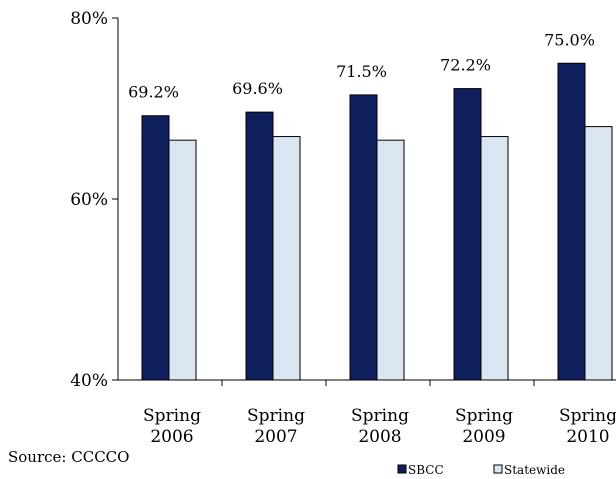 Image resolution: width=616 pixels, height=479 pixels. Describe the element at coordinates (534, 470) in the screenshot. I see `legend-label-statewide: Statewide` at that location.